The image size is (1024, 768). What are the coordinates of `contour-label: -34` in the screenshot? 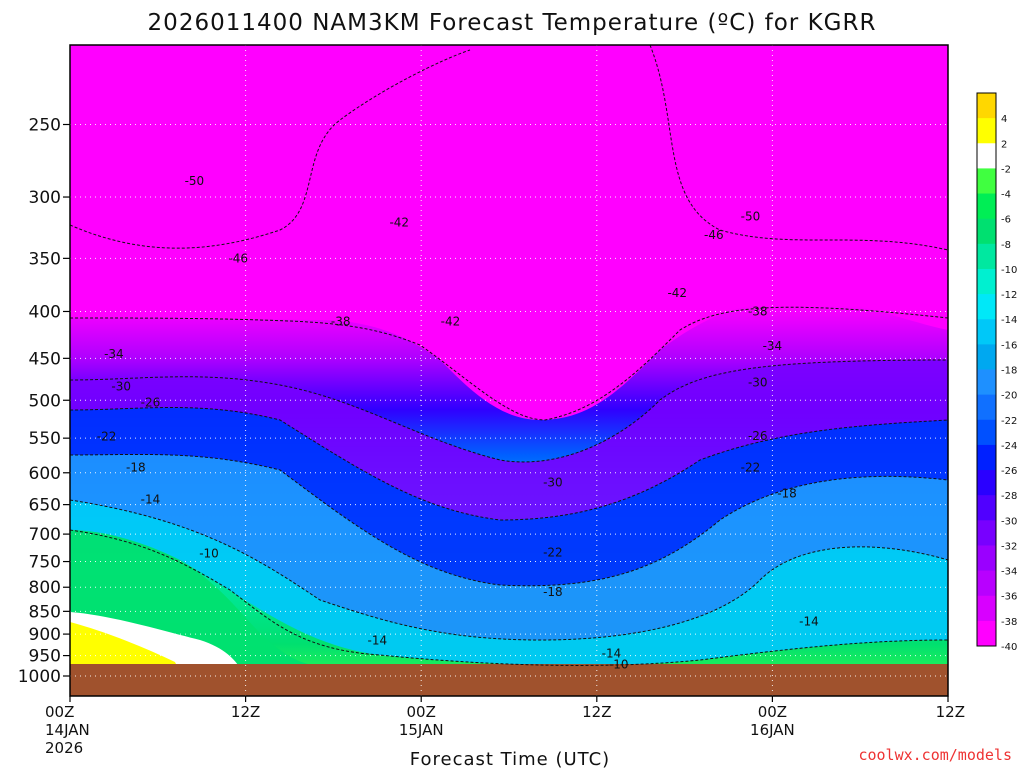 It's located at (773, 346).